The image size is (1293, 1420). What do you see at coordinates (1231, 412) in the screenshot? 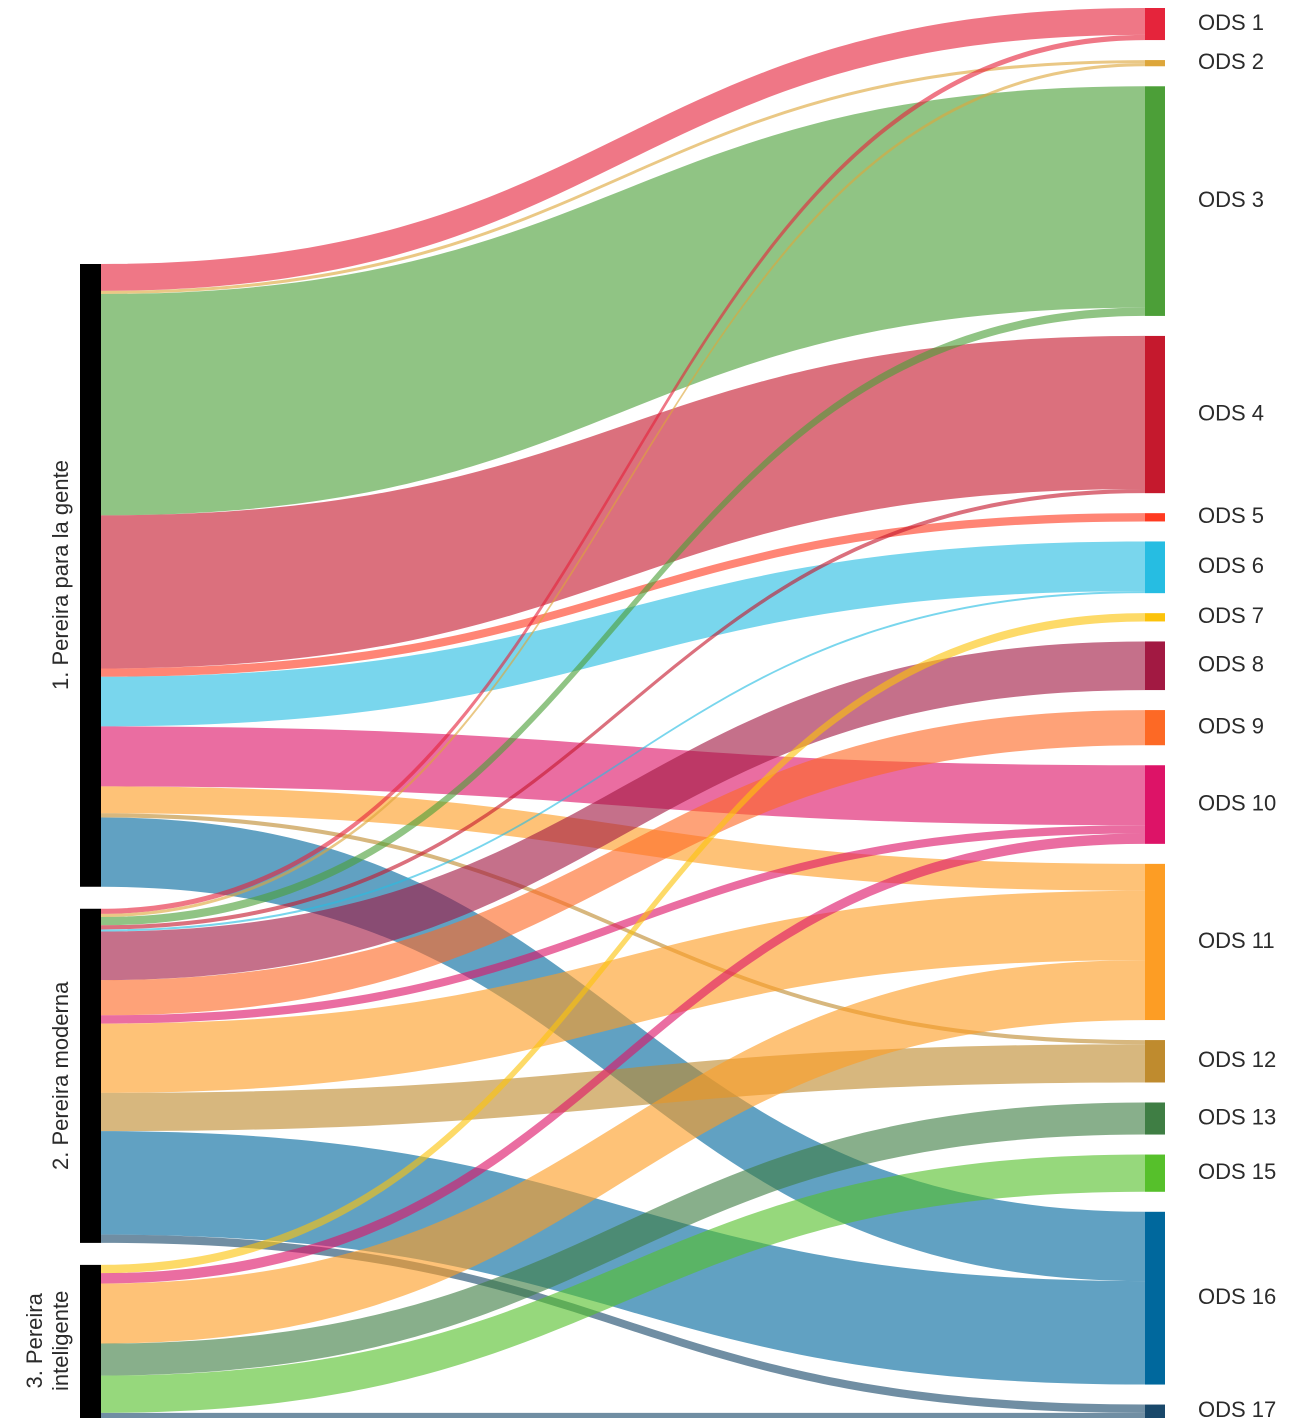
I see `node-label: ODS 4` at bounding box center [1231, 412].